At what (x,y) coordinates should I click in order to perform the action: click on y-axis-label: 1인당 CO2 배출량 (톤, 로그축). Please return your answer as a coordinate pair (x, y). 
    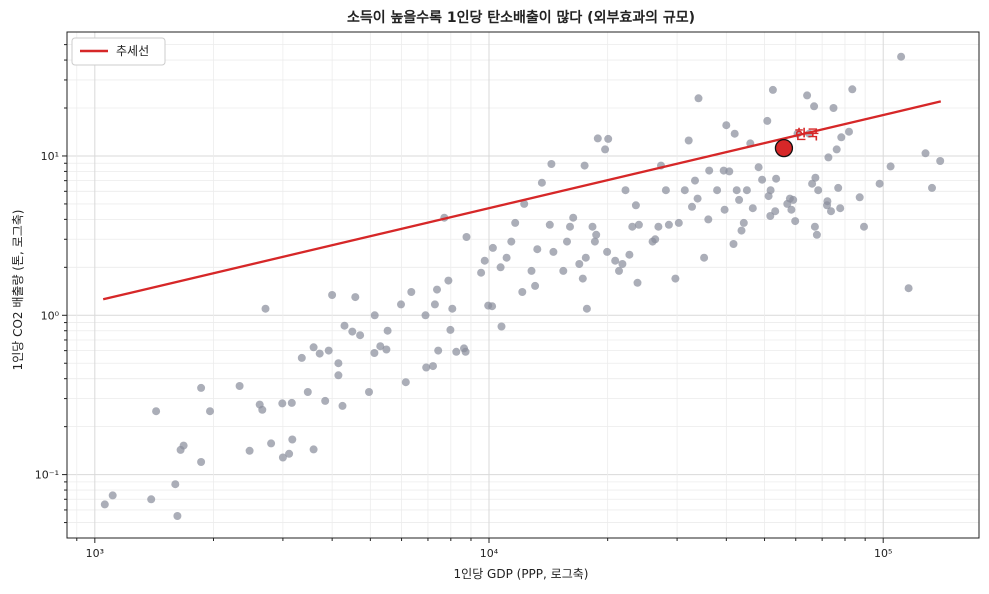
    Looking at the image, I should click on (18, 290).